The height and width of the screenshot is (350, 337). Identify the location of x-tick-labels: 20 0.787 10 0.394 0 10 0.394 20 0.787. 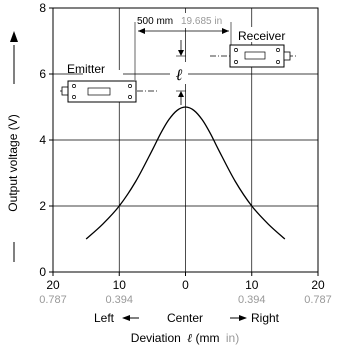
(185, 289).